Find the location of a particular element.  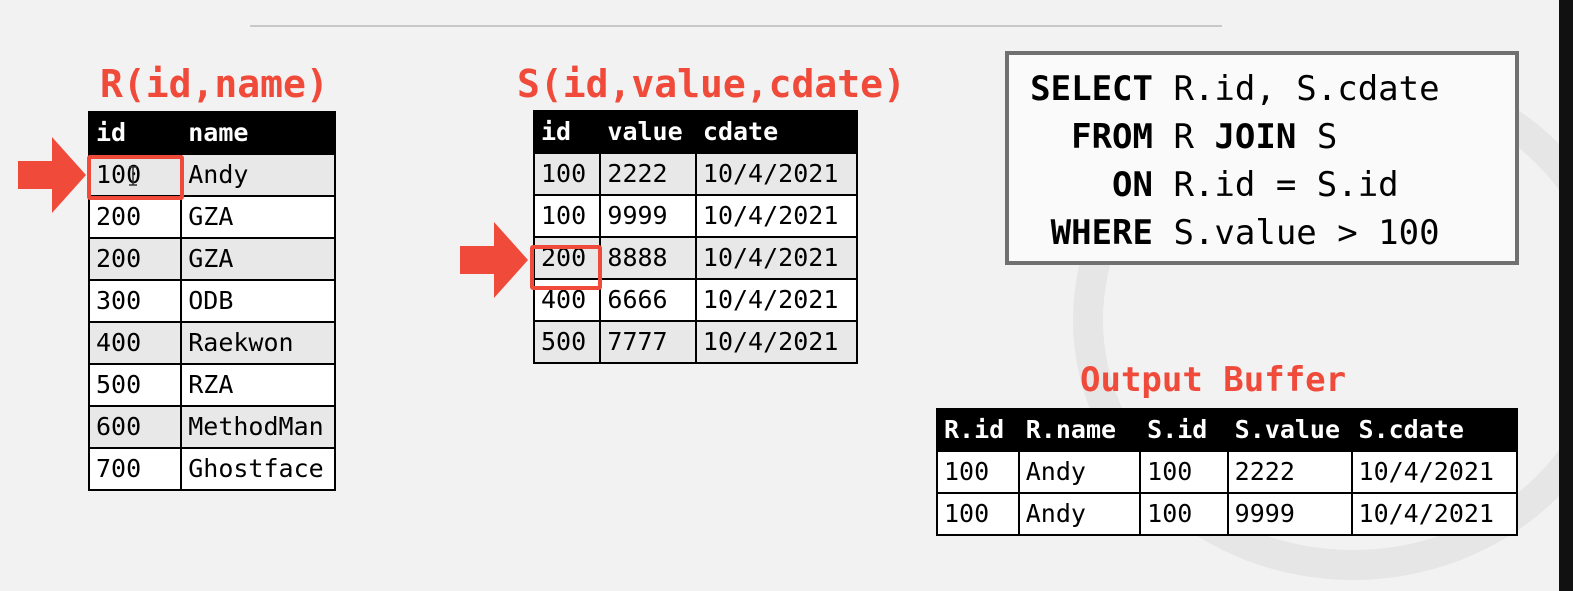

sql-from-table: R is located at coordinates (1183, 137).